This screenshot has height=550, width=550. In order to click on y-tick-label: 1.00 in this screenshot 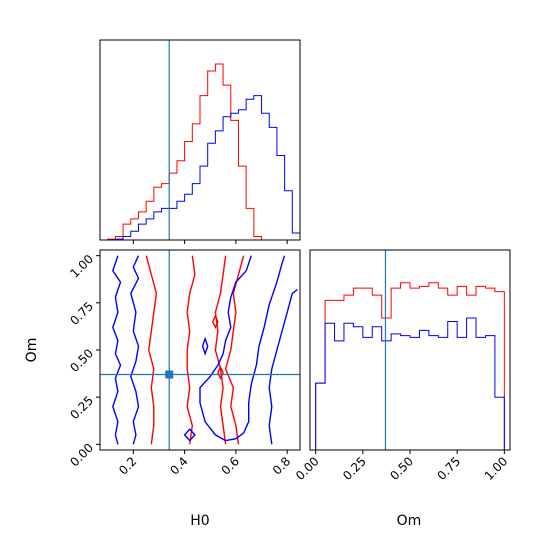, I will do `click(81, 266)`.